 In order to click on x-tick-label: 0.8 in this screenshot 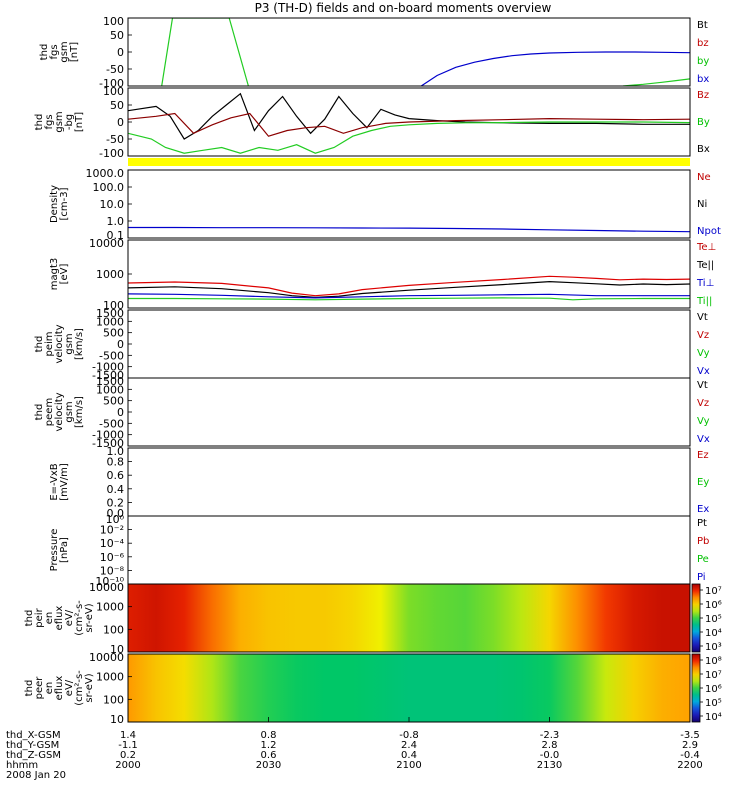, I will do `click(269, 735)`.